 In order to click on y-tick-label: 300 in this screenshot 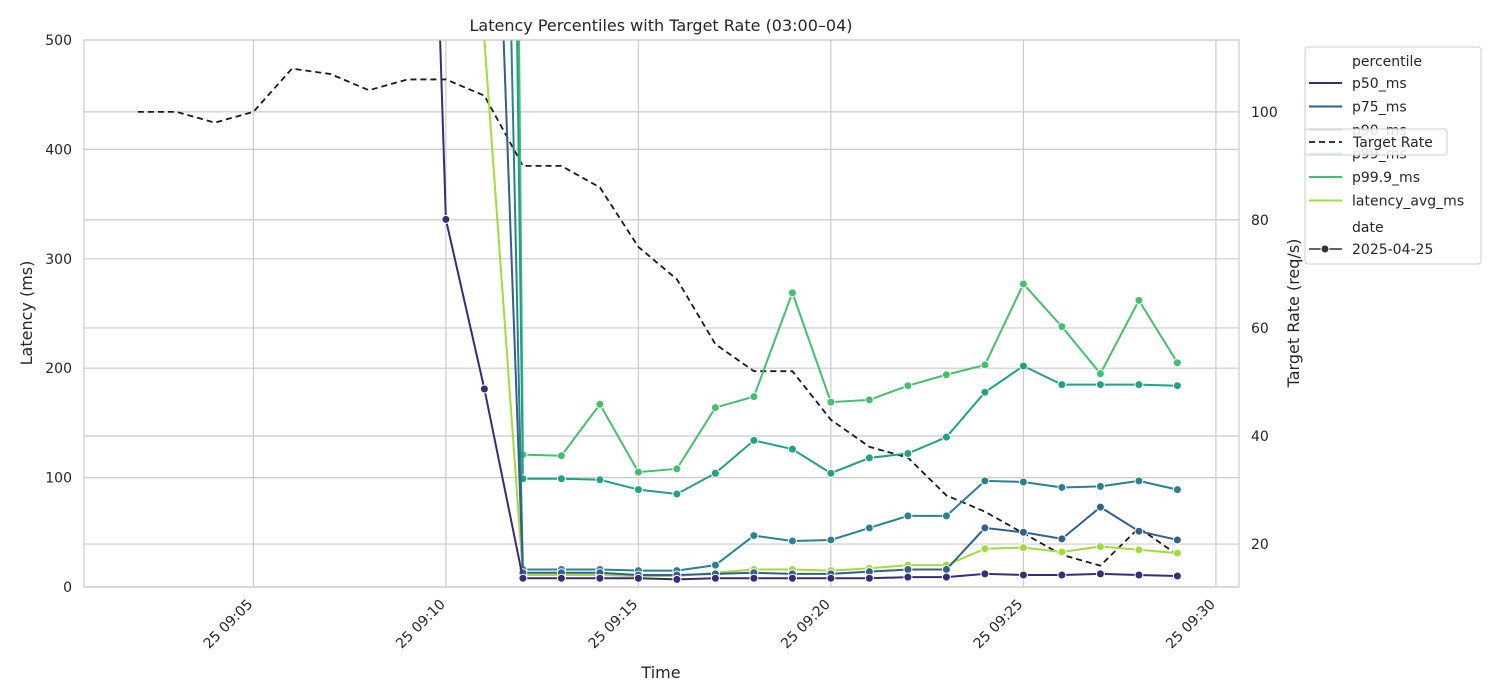, I will do `click(58, 260)`.